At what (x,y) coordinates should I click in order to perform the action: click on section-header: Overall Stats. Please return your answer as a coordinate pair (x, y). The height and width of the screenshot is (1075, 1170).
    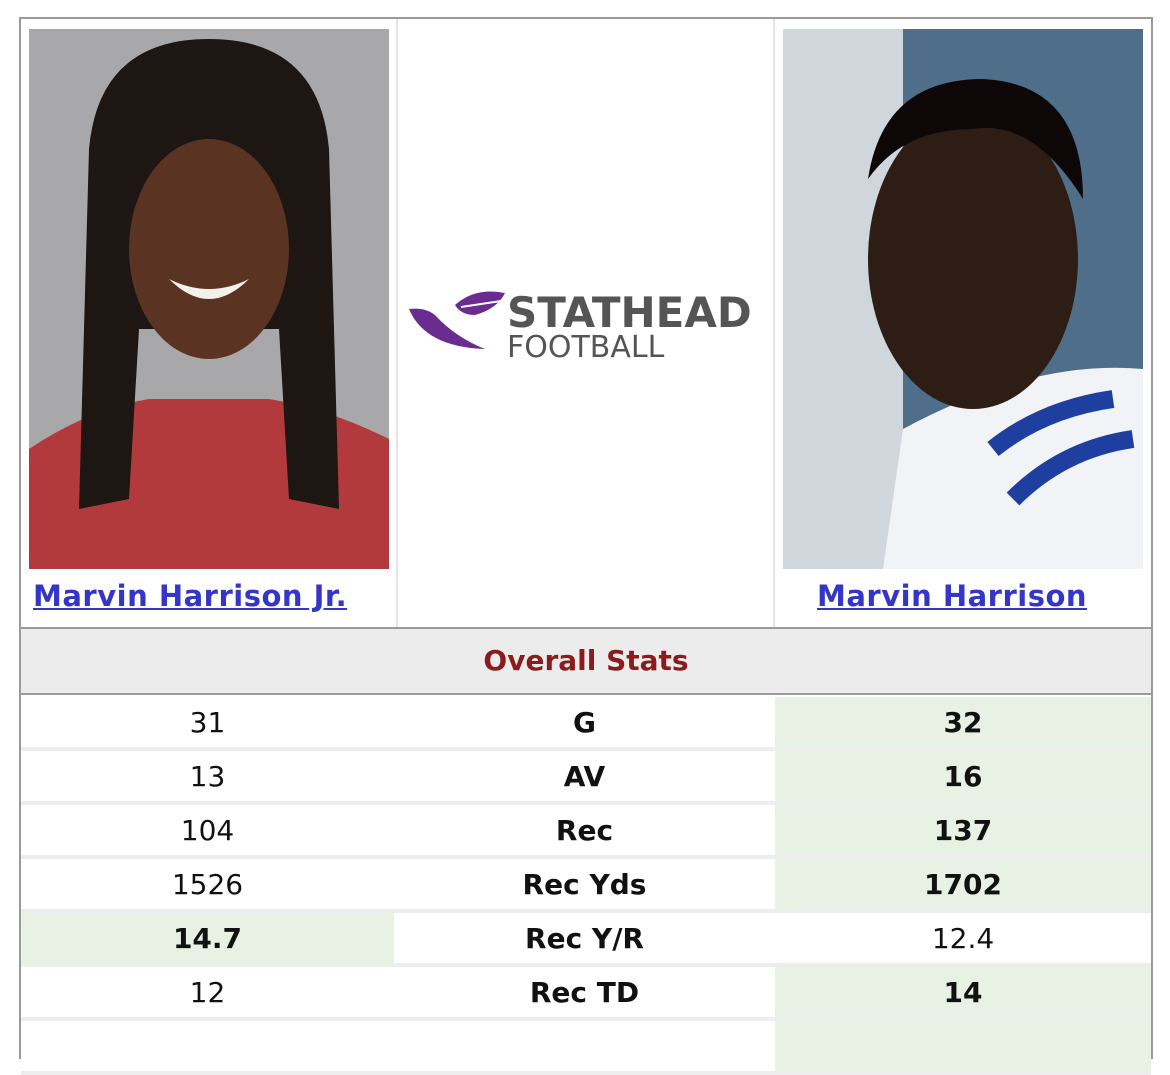
    Looking at the image, I should click on (586, 661).